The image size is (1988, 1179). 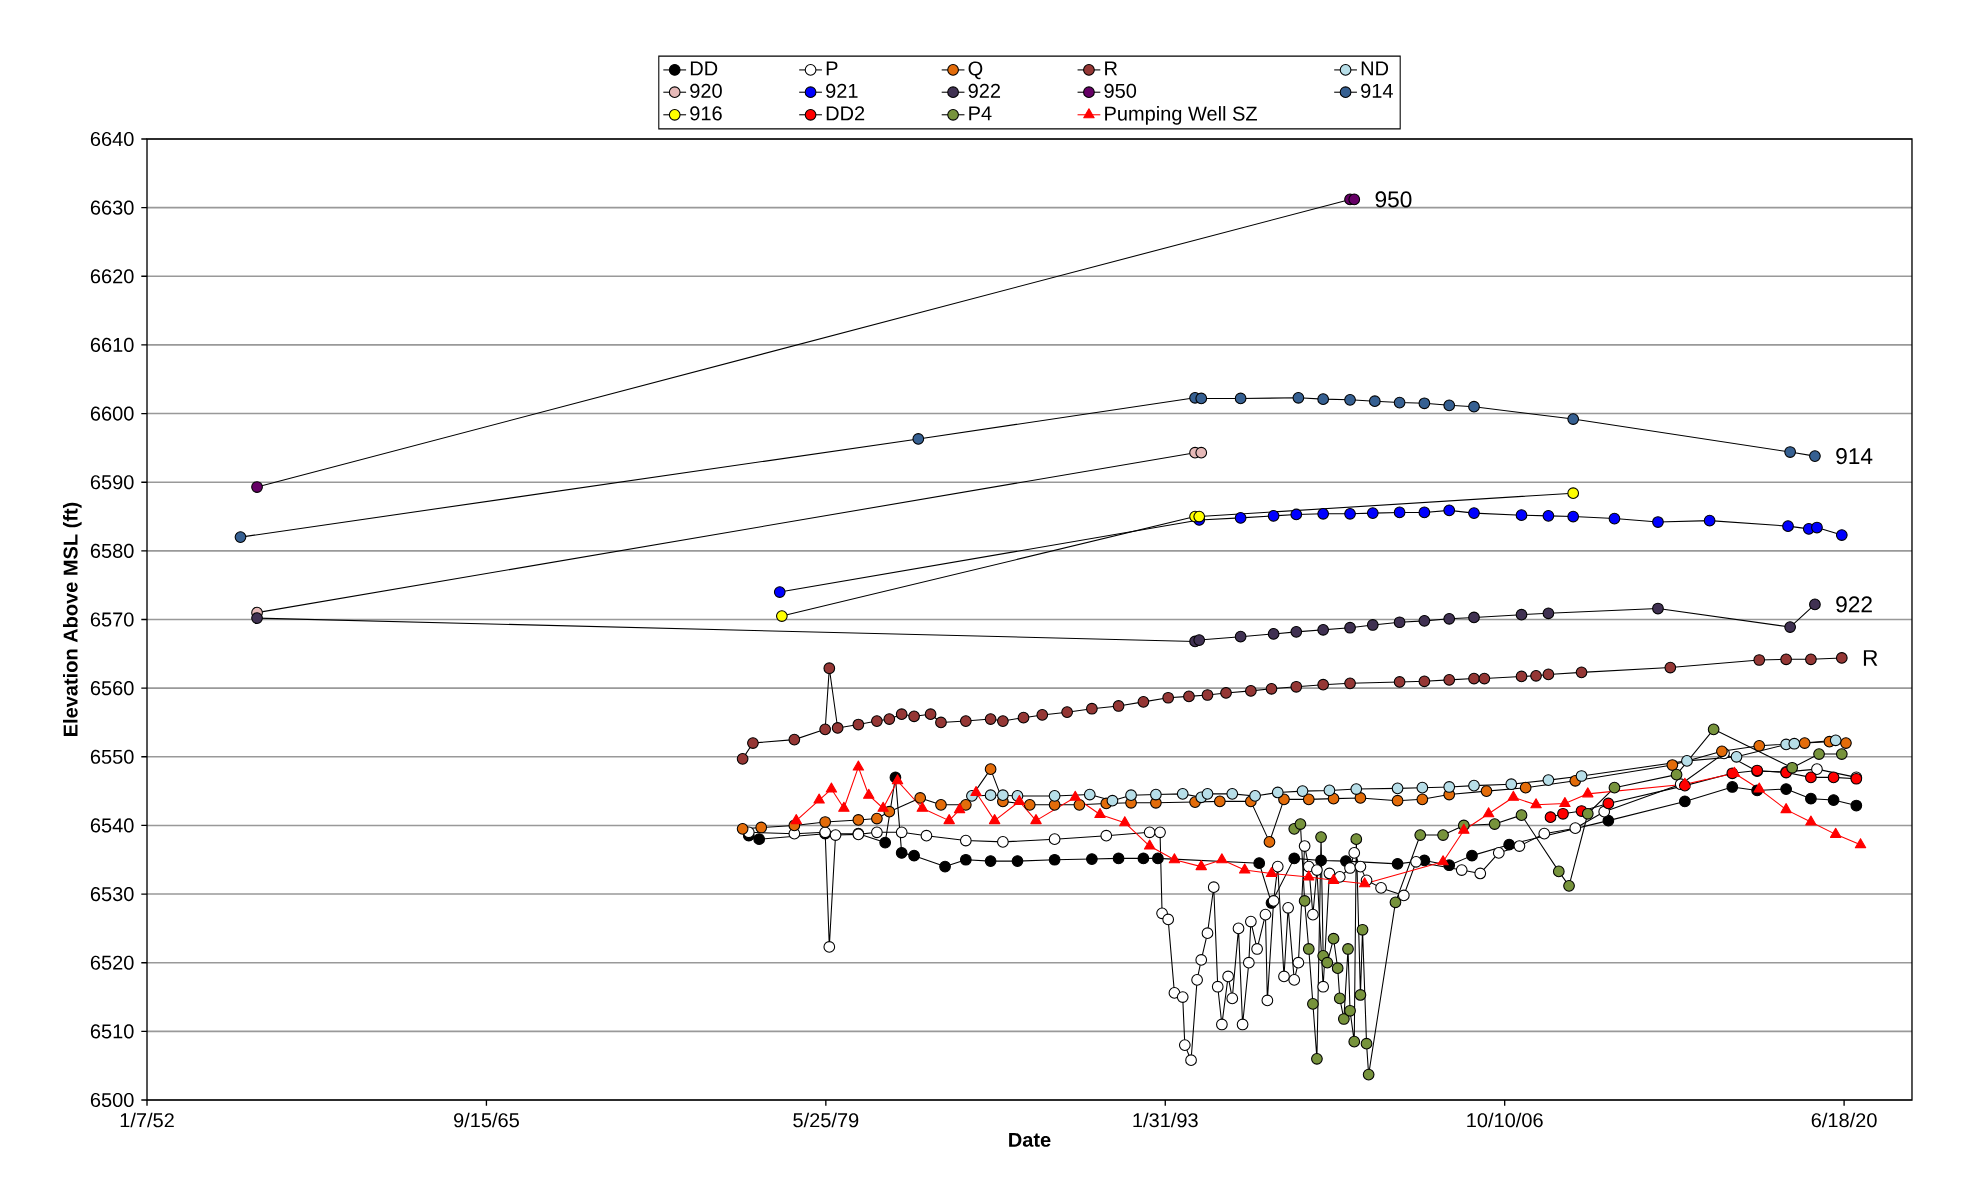 I want to click on legend-label: 921, so click(x=842, y=90).